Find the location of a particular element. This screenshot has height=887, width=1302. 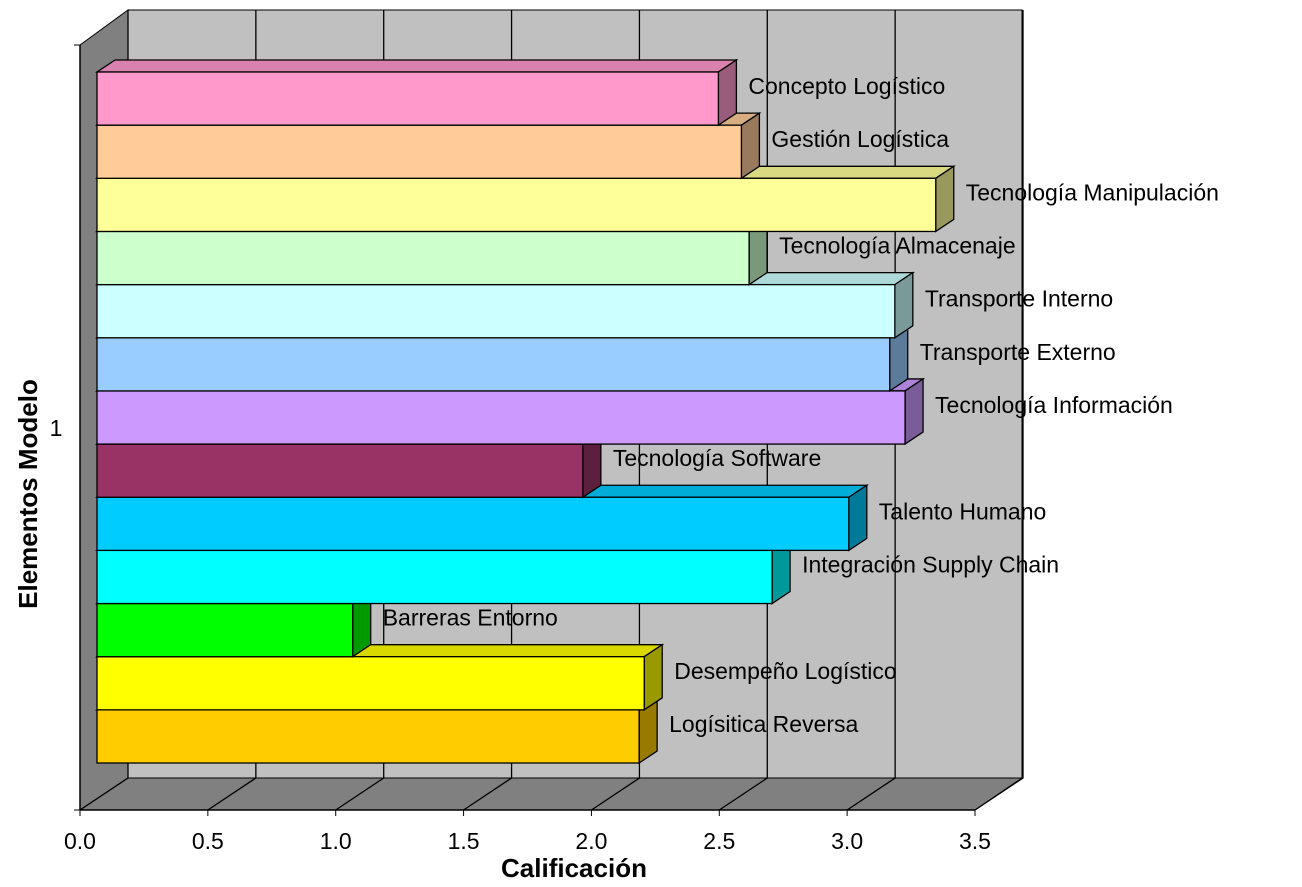

y-category-label: 1 is located at coordinates (56, 428).